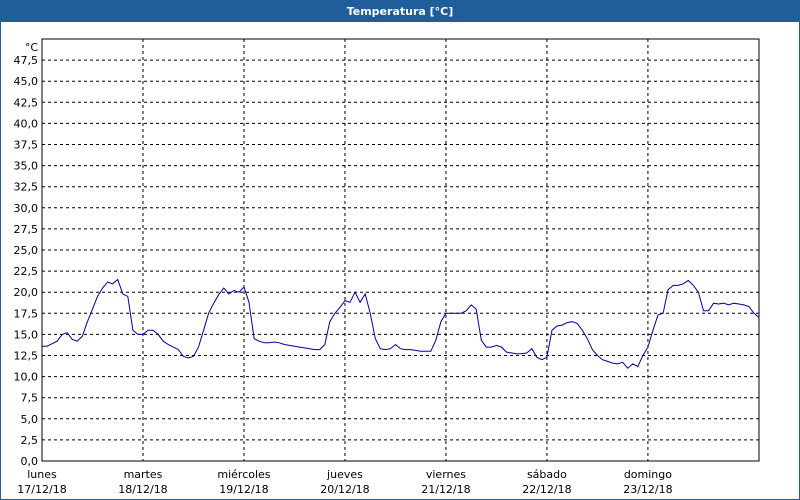 The height and width of the screenshot is (500, 800). Describe the element at coordinates (26, 187) in the screenshot. I see `y-tick-label: 32,5` at that location.